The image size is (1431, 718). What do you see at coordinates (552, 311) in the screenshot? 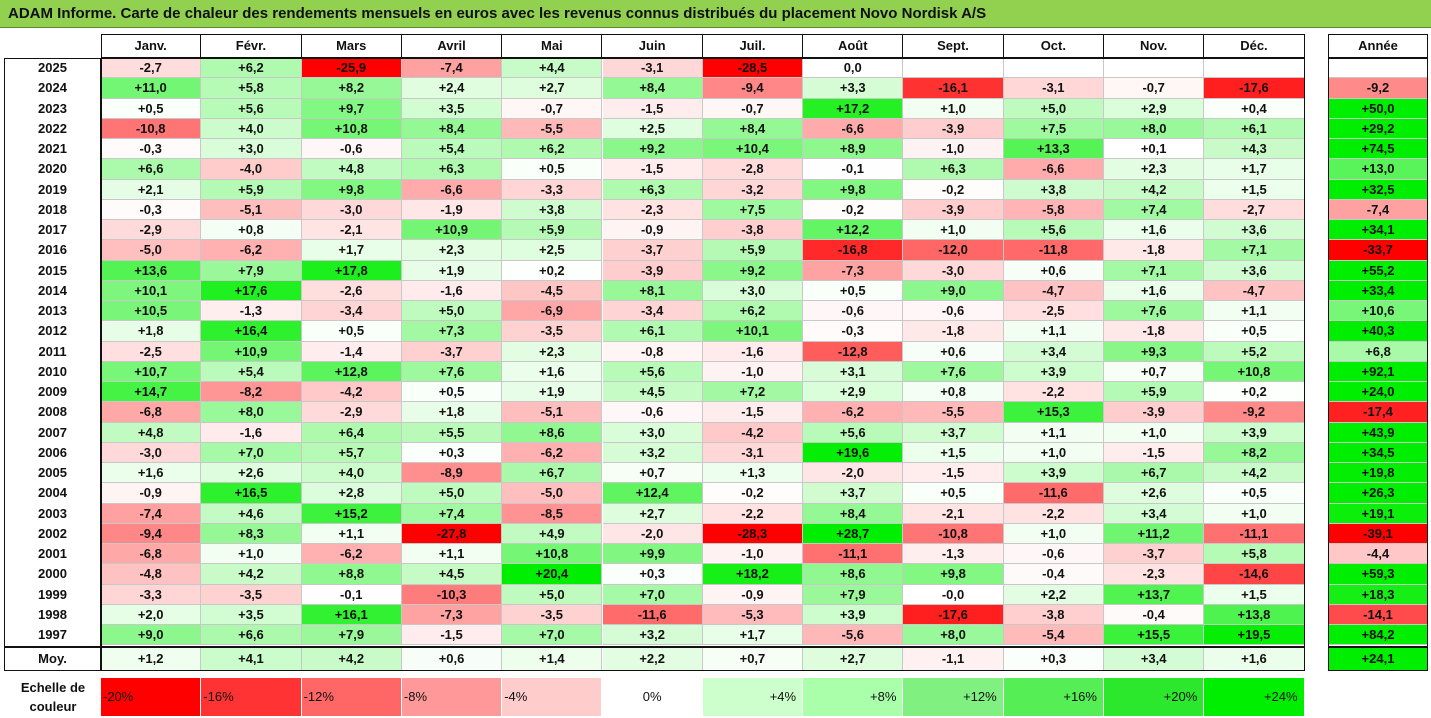
I see `heatmap-cell: -6,9` at bounding box center [552, 311].